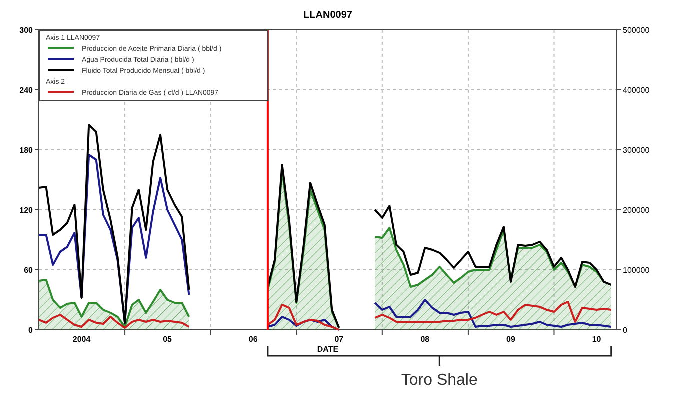 This screenshot has width=682, height=401. Describe the element at coordinates (439, 380) in the screenshot. I see `text: Toro Shale` at that location.